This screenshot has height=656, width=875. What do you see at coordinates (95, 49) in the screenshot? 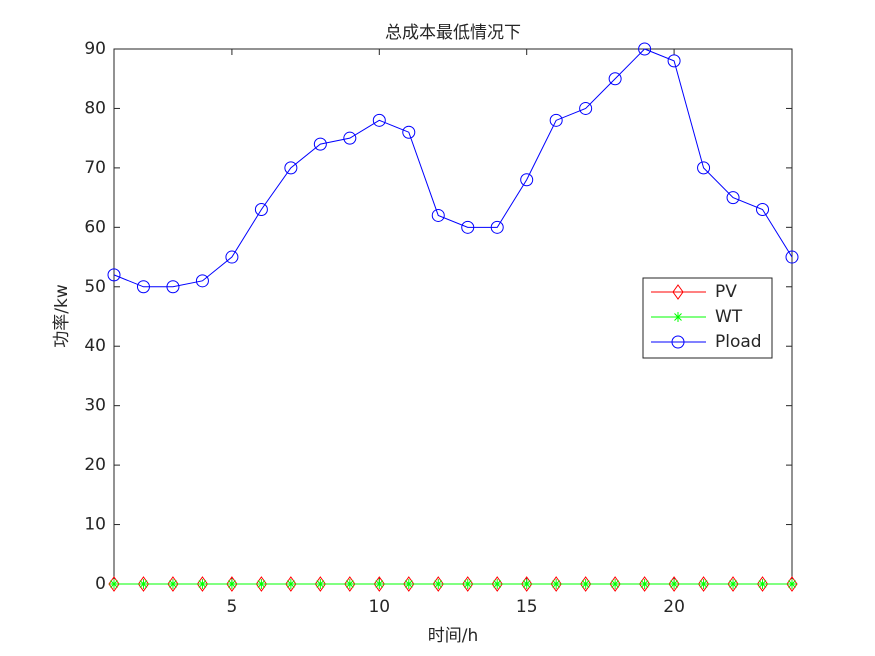
I see `y-tick-label: 90` at bounding box center [95, 49].